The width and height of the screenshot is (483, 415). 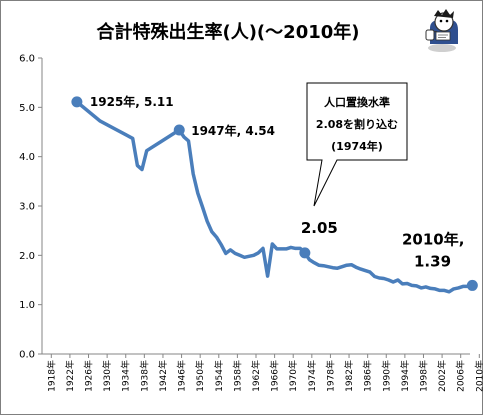 What do you see at coordinates (233, 130) in the screenshot?
I see `label-1947: 1947年, 4.54` at bounding box center [233, 130].